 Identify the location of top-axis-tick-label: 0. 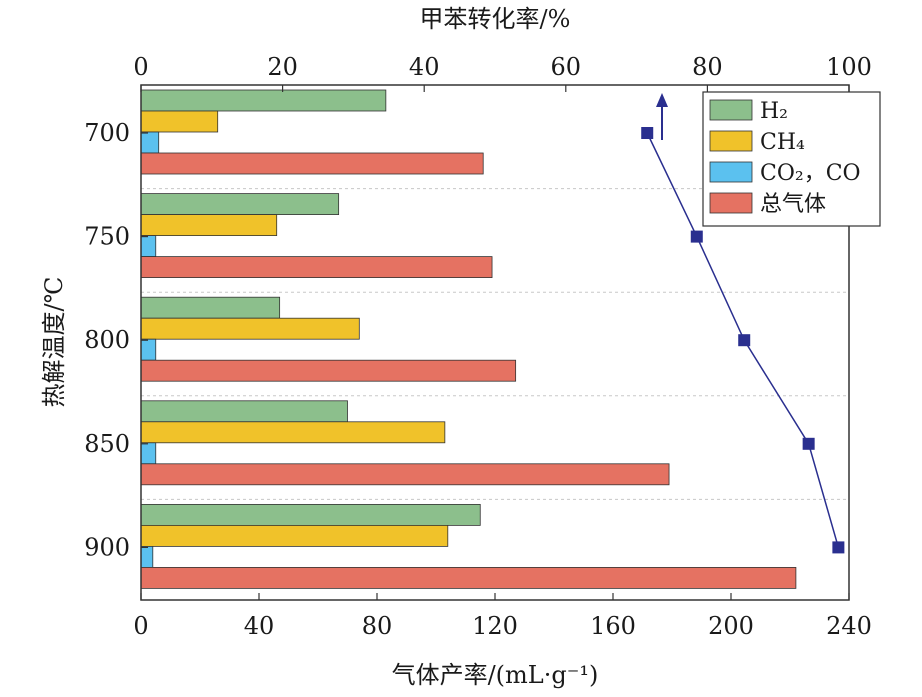
(140, 67).